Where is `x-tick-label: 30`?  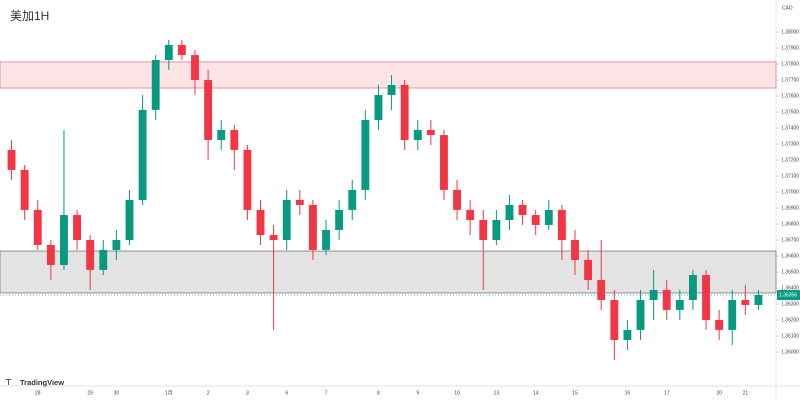 x-tick-label: 30 is located at coordinates (117, 393).